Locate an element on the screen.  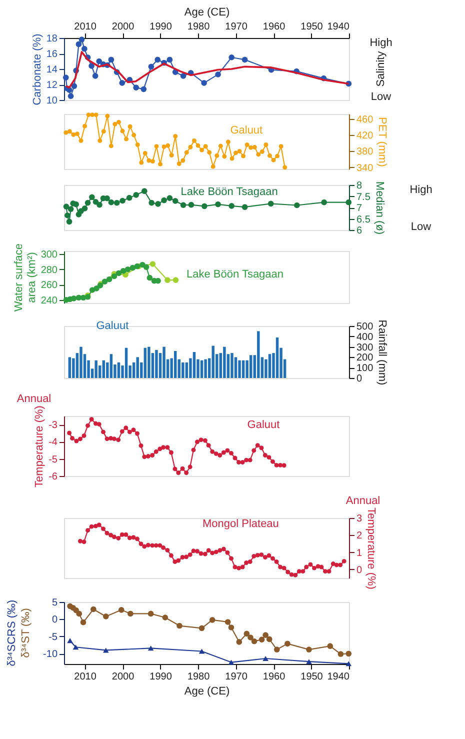
text: Lake Böön Tsagaan is located at coordinates (235, 274).